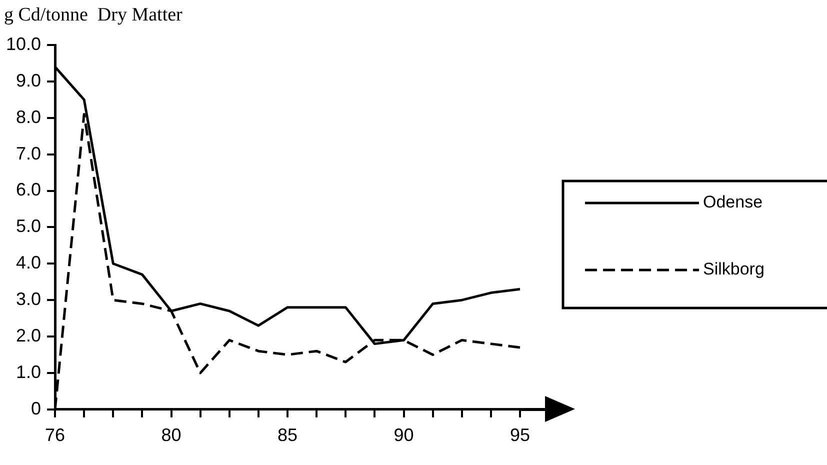  What do you see at coordinates (29, 153) in the screenshot?
I see `y-tick-label: 7.0` at bounding box center [29, 153].